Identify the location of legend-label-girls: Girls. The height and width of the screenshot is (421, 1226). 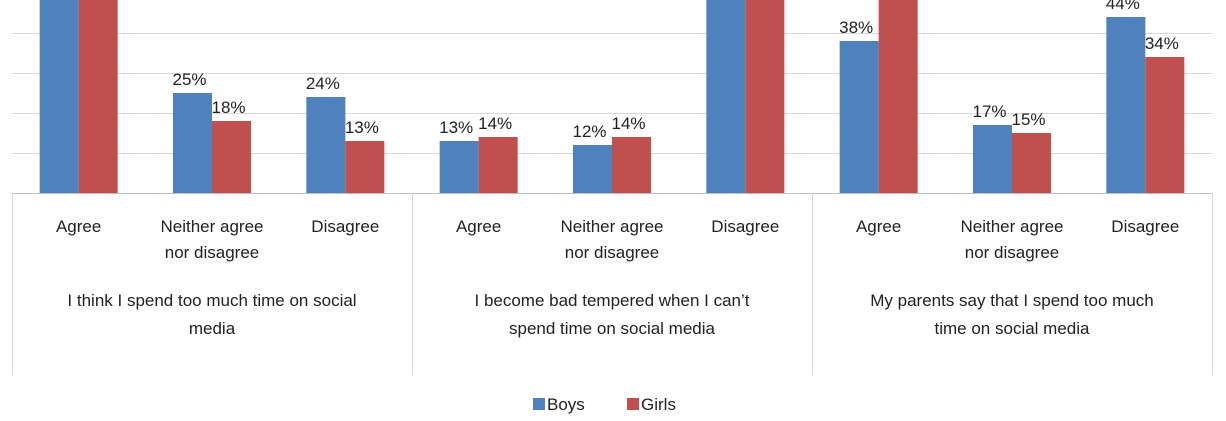
(658, 404).